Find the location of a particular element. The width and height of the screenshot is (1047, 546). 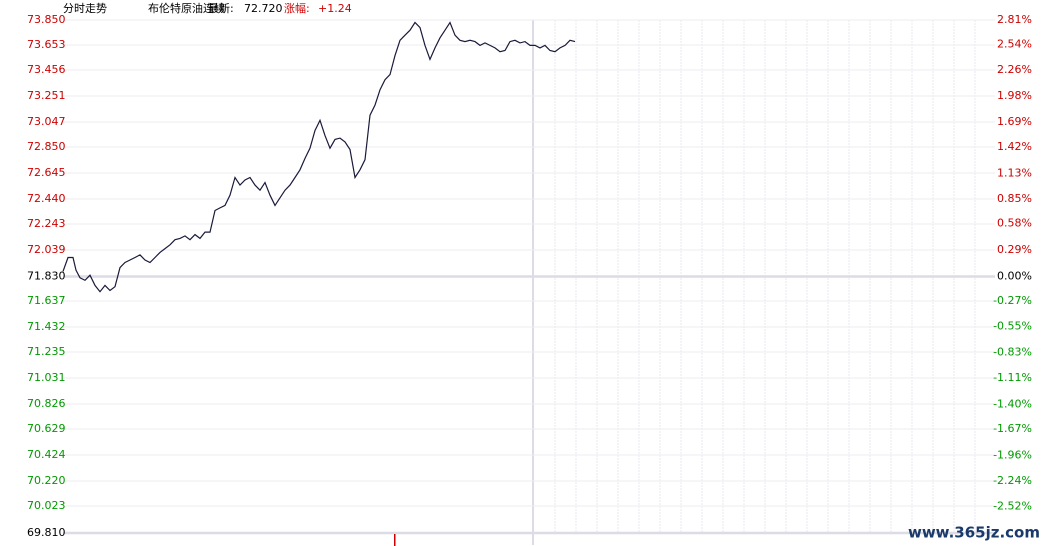

y2-tick-label: 0.58% is located at coordinates (1014, 223).